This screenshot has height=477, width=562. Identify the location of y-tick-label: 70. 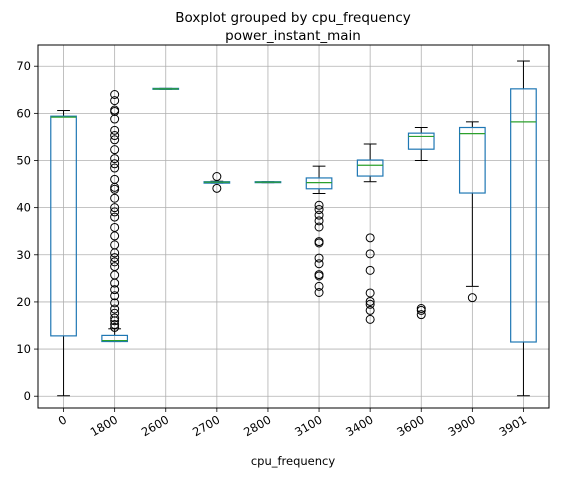
(23, 66).